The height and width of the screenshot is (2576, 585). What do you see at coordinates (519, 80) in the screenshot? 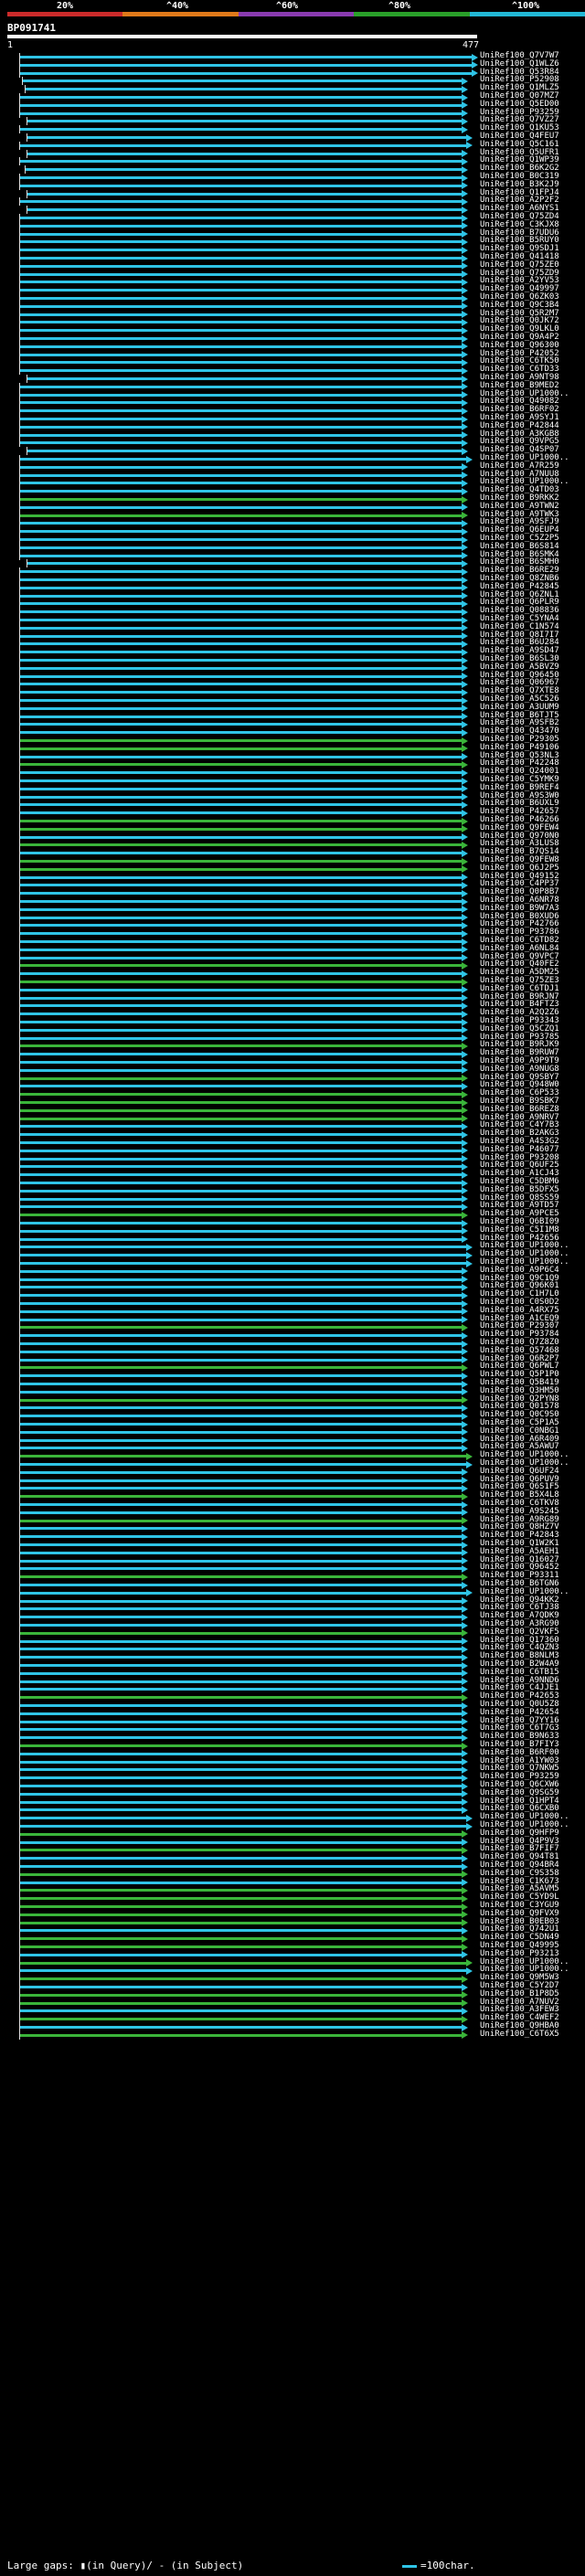
I see `hit-label-link: UniRef100_P52908` at bounding box center [519, 80].